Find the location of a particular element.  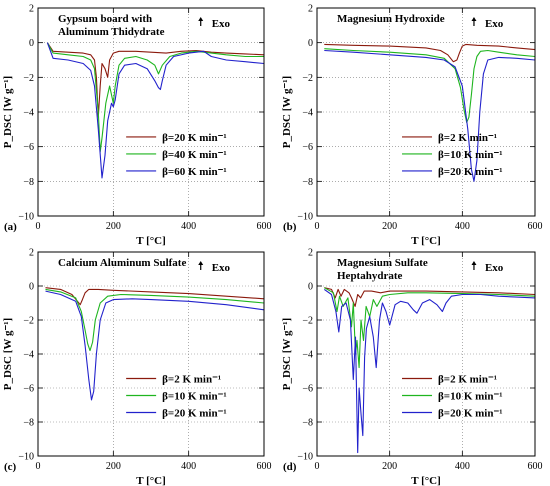

legend-label: β=40 K min⁻¹ is located at coordinates (194, 155).